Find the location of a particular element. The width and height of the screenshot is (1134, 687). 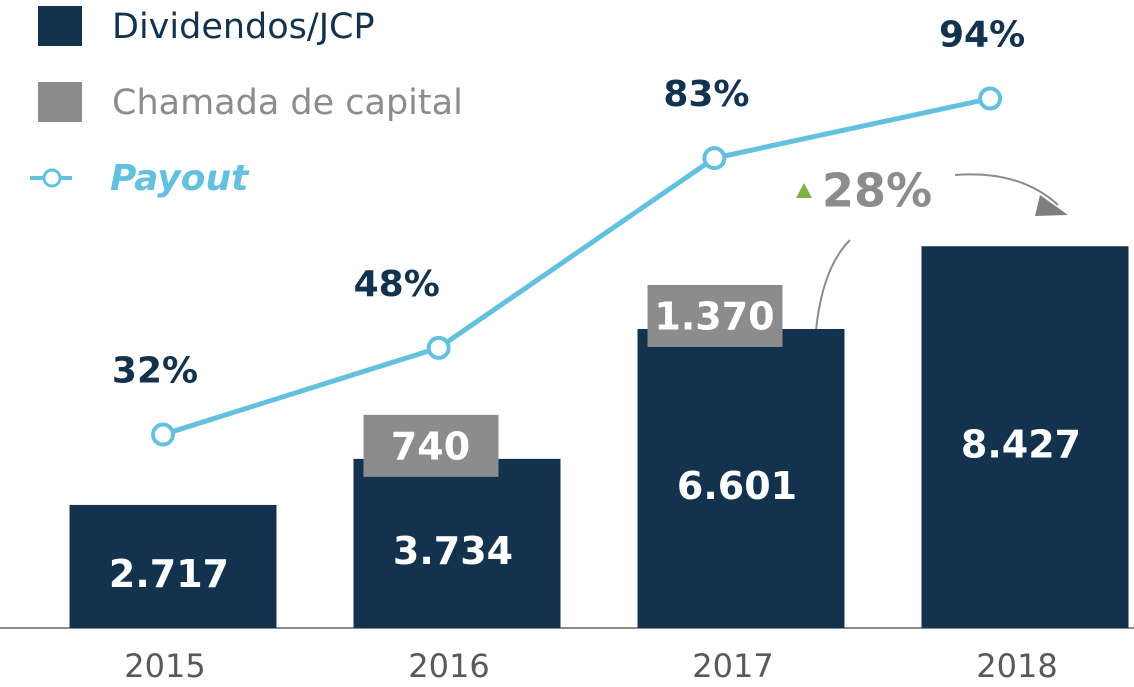

payout-label: 48% is located at coordinates (397, 284).